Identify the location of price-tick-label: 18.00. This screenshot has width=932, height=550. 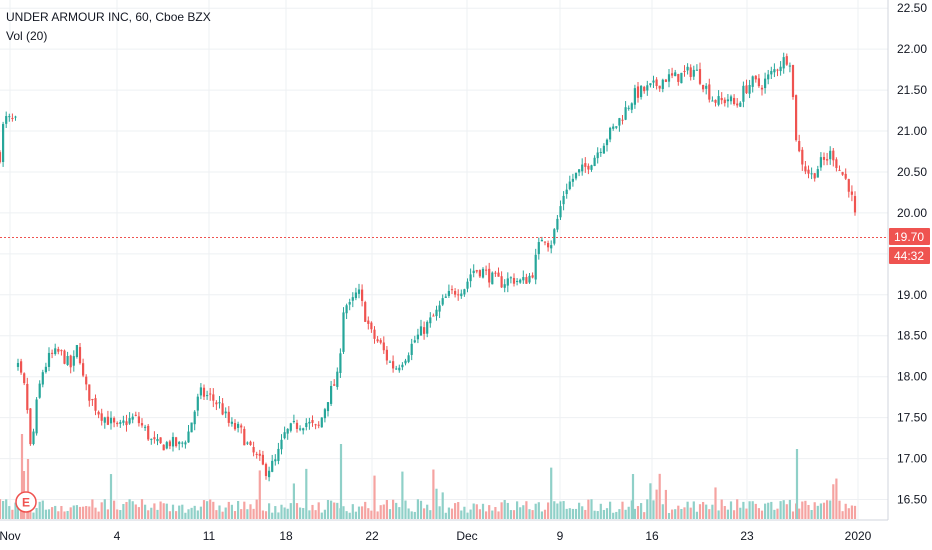
(912, 377).